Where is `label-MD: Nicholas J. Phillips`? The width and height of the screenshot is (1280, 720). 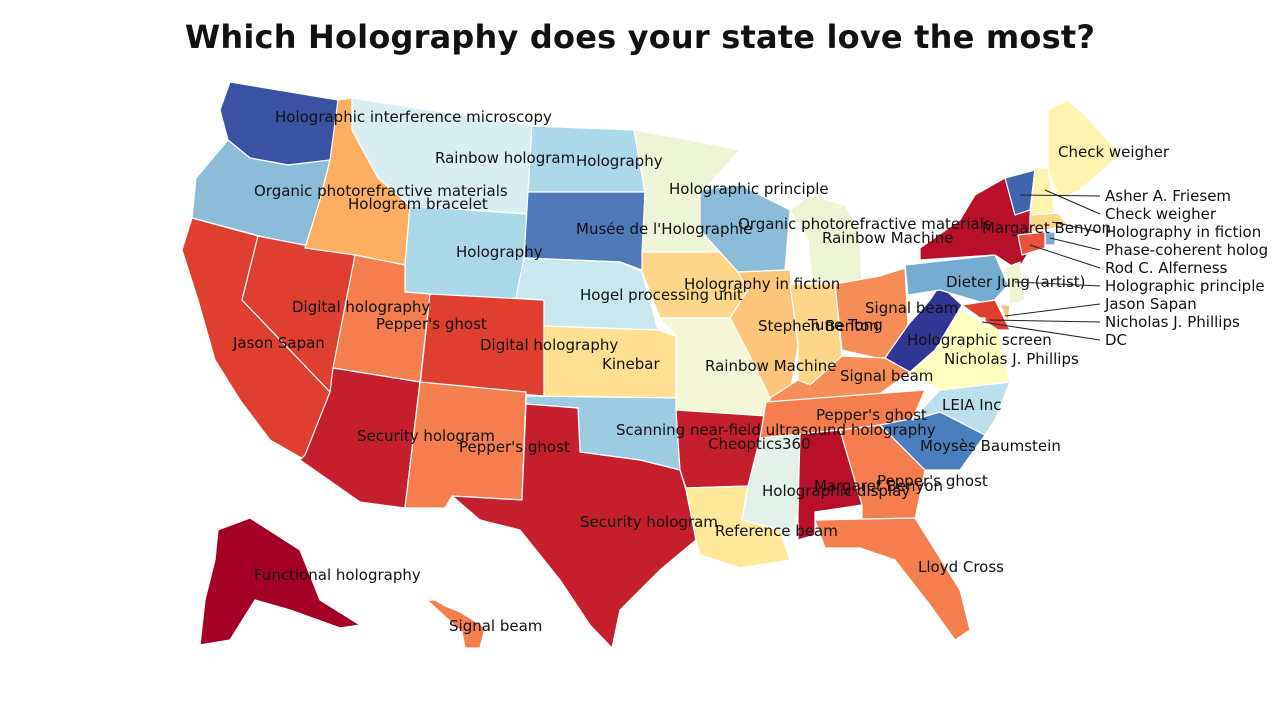 label-MD: Nicholas J. Phillips is located at coordinates (1172, 322).